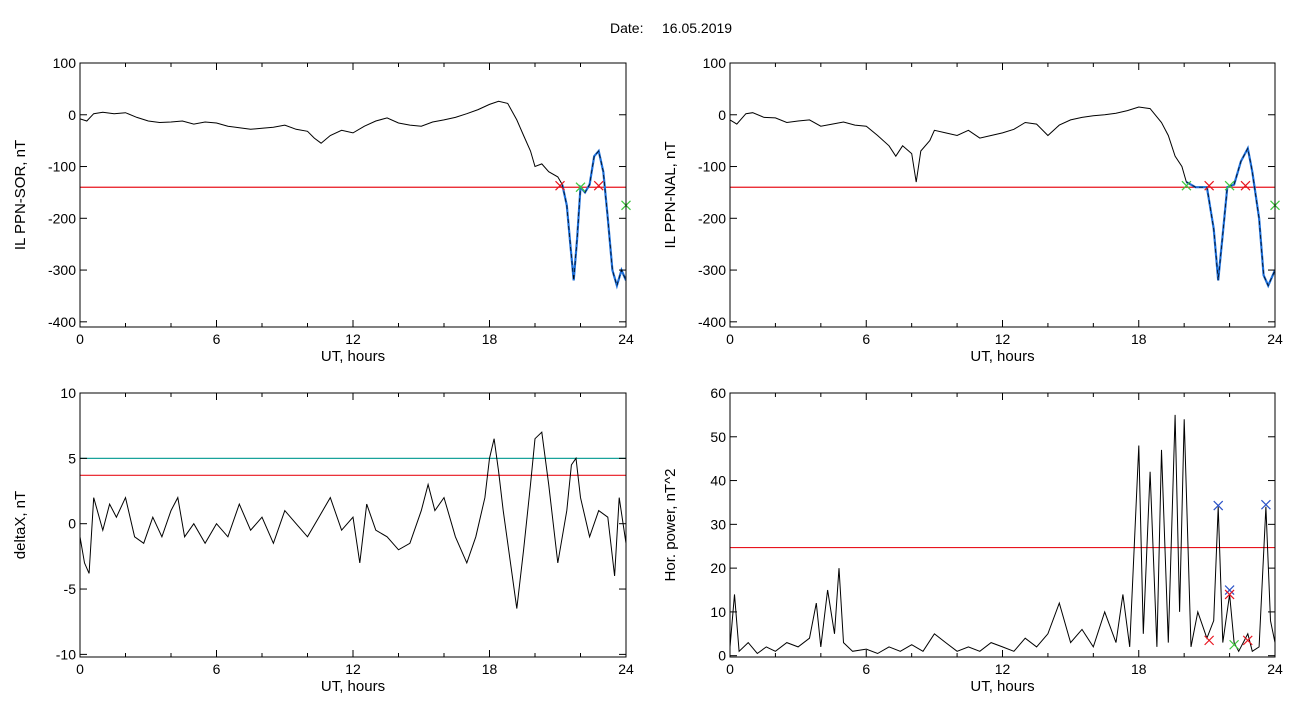 The width and height of the screenshot is (1300, 705). What do you see at coordinates (670, 195) in the screenshot?
I see `y-axis-label: IL PPN-NAL, nT` at bounding box center [670, 195].